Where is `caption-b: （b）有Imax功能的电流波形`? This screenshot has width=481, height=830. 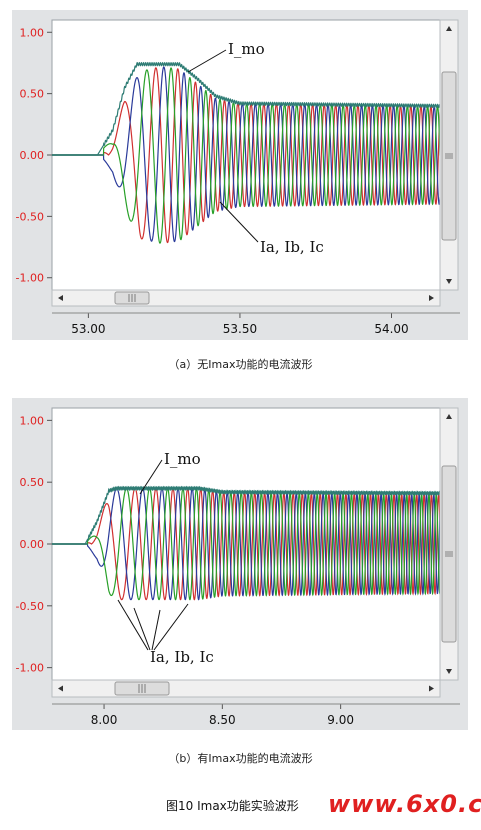
caption-b: （b）有Imax功能的电流波形 is located at coordinates (240, 758).